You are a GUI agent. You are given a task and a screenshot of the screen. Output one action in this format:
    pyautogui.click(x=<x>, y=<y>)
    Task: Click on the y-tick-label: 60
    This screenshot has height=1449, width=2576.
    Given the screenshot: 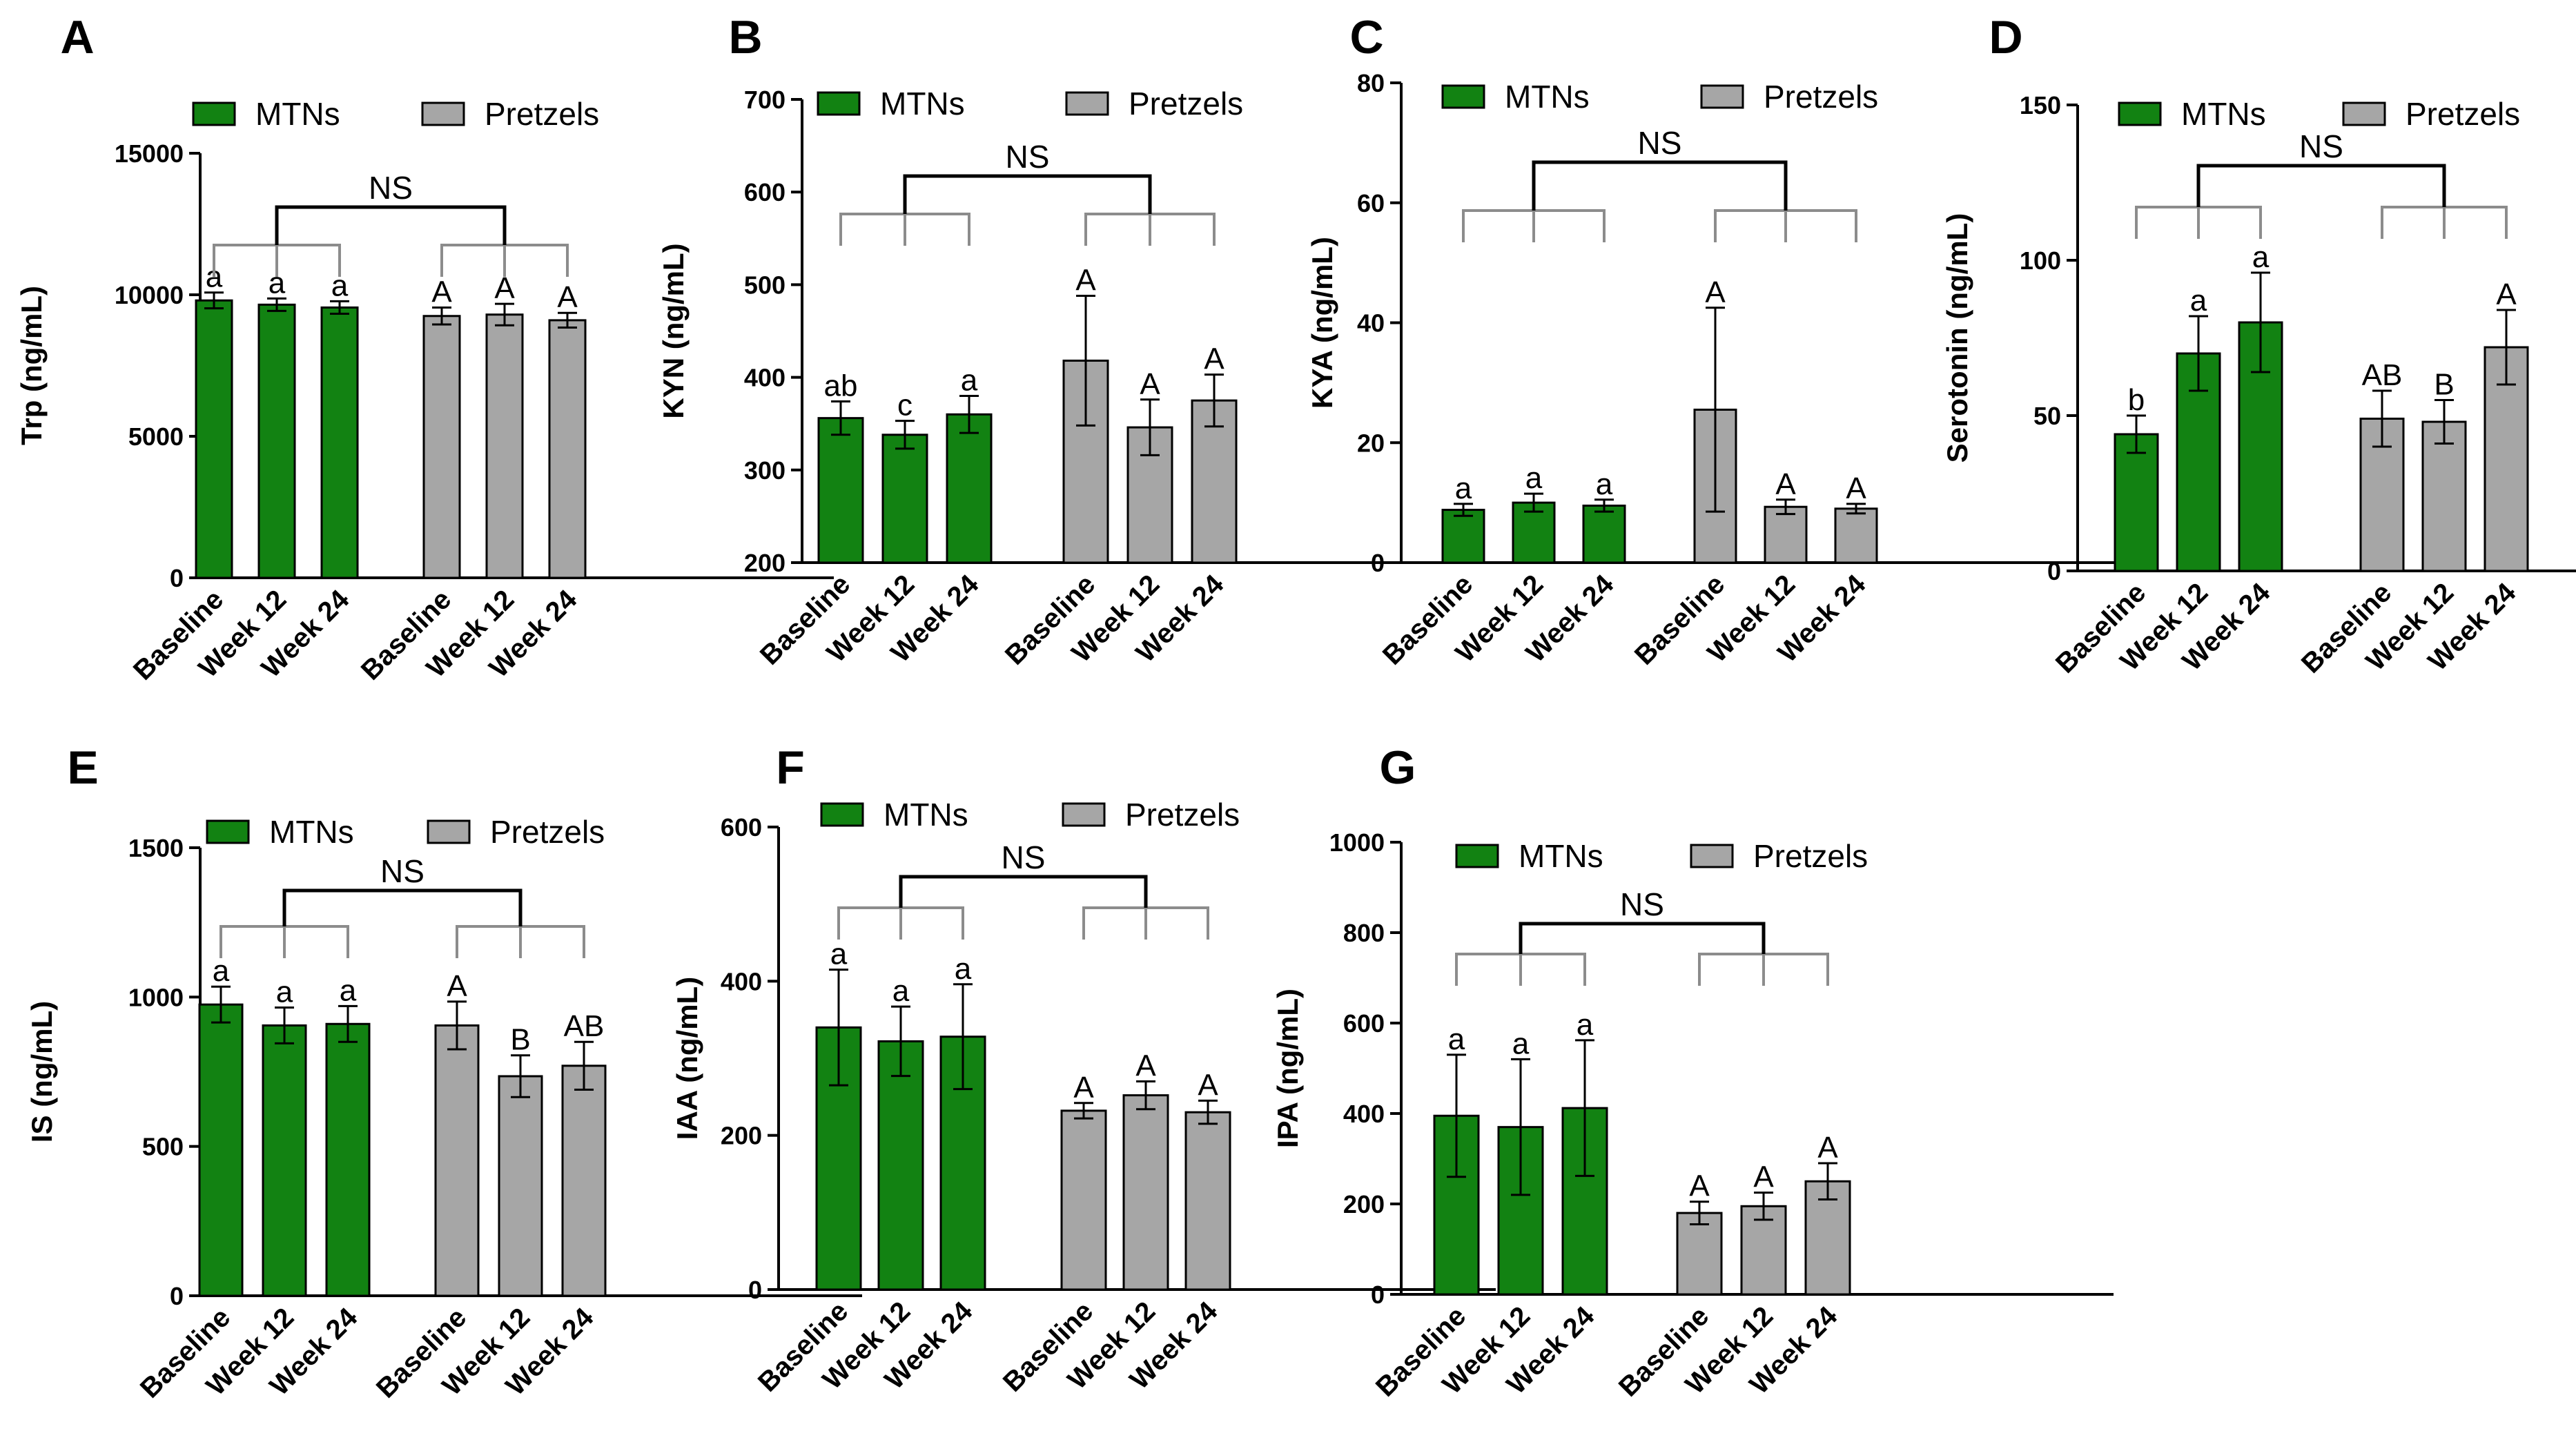 What is the action you would take?
    pyautogui.click(x=1371, y=203)
    